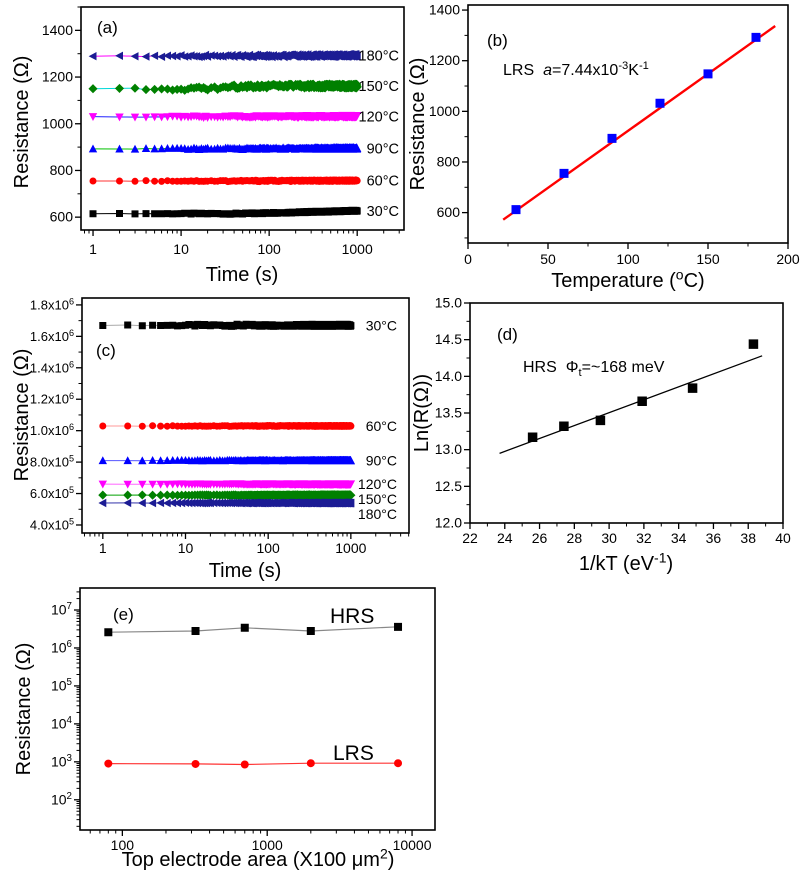  Describe the element at coordinates (448, 339) in the screenshot. I see `y-tick-label: 14.5` at that location.